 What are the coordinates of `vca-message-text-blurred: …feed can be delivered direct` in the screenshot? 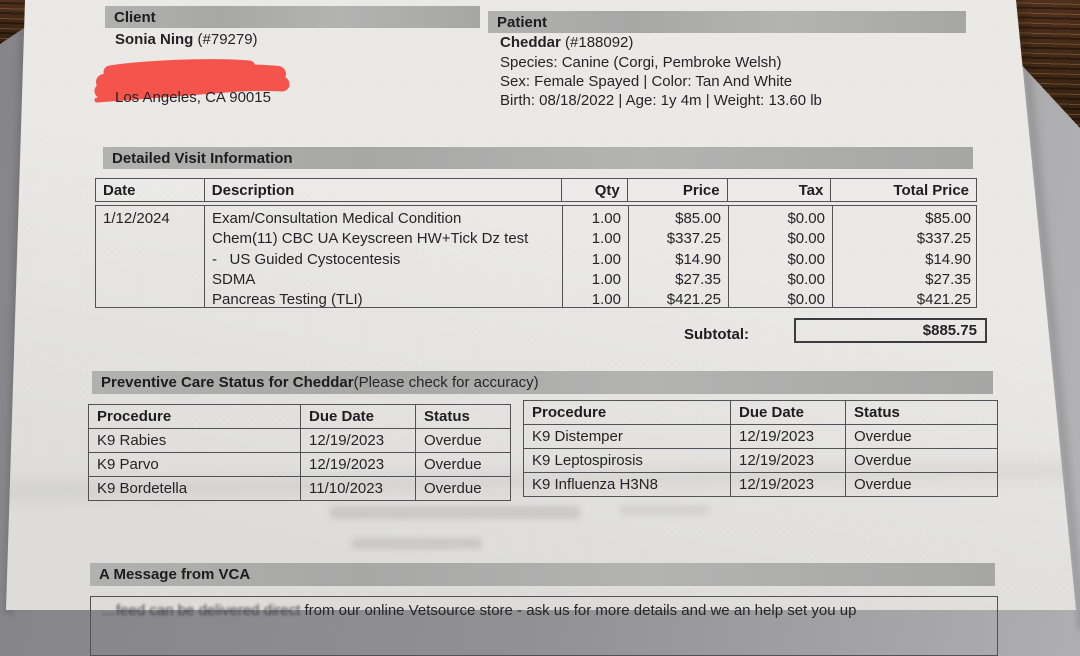 It's located at (203, 610).